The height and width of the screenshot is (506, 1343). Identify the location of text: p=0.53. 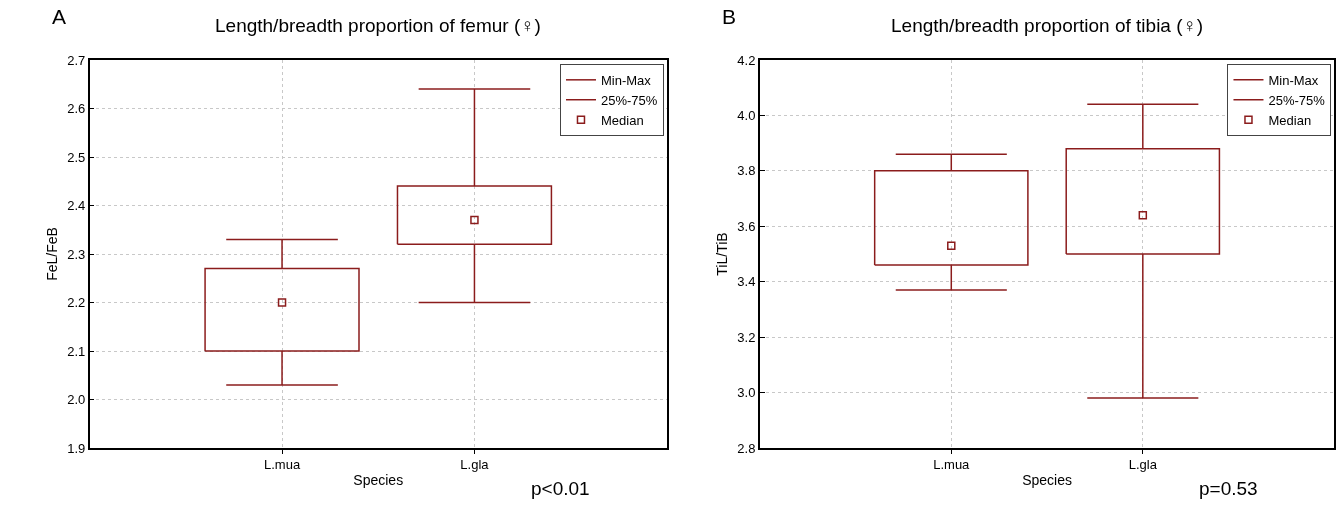
(1228, 488).